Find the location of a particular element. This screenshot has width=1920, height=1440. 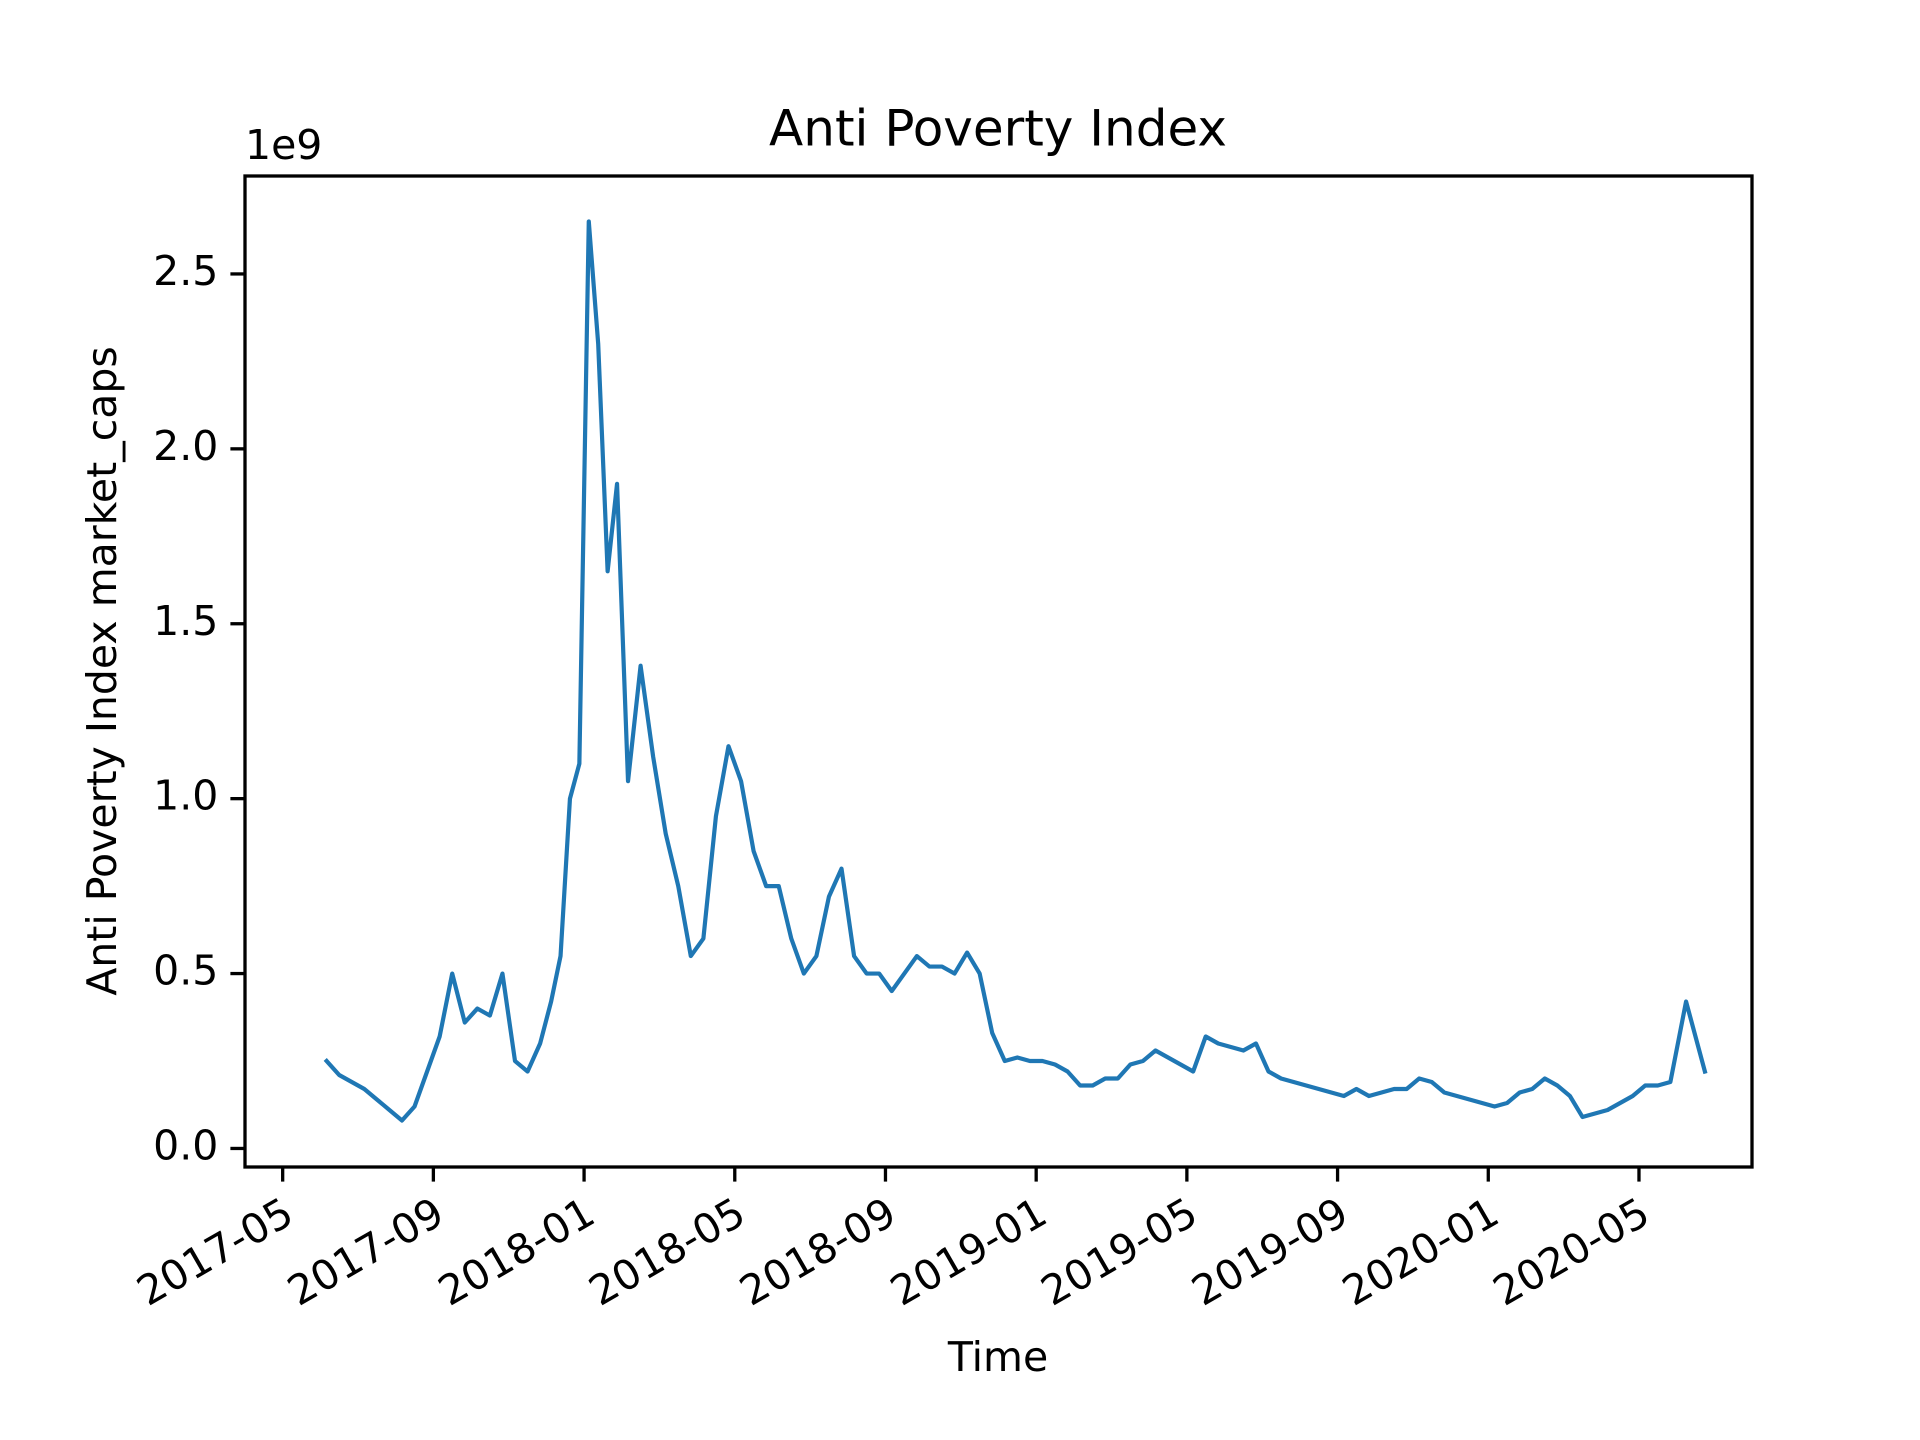

y-tick-label: 0.5 is located at coordinates (185, 971).